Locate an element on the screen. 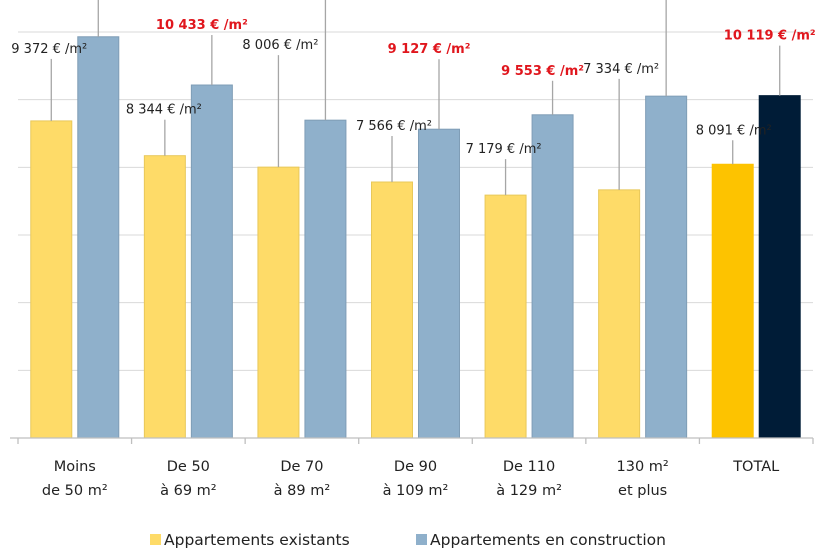 Image resolution: width=827 pixels, height=551 pixels. value-label-existants: 7 334 € /m² is located at coordinates (621, 69).